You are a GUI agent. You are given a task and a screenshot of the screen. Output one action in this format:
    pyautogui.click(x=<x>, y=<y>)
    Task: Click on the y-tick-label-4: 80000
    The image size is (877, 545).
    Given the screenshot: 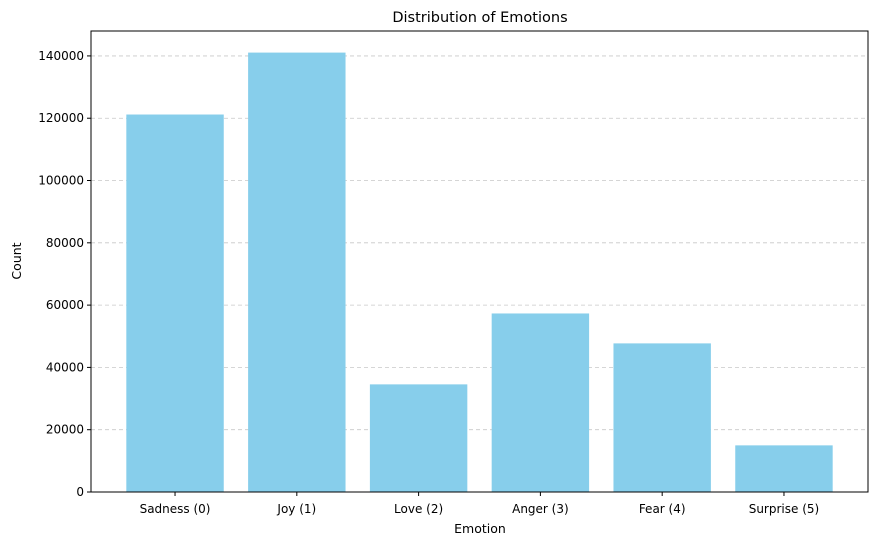 What is the action you would take?
    pyautogui.click(x=65, y=243)
    